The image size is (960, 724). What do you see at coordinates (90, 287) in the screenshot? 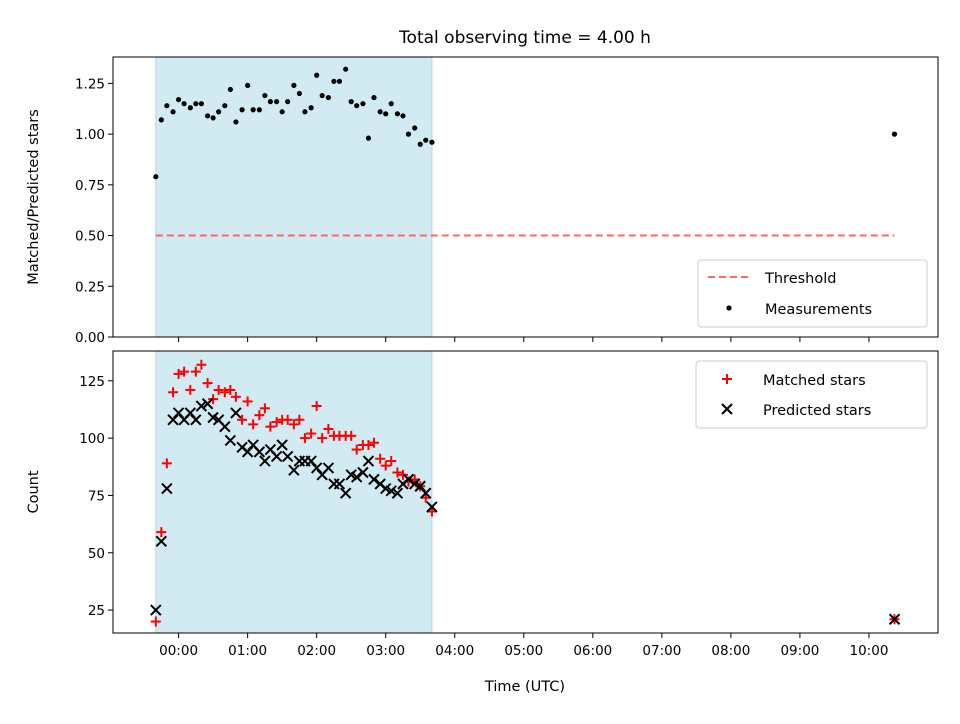
I see `y-tick-label: 0.25` at bounding box center [90, 287].